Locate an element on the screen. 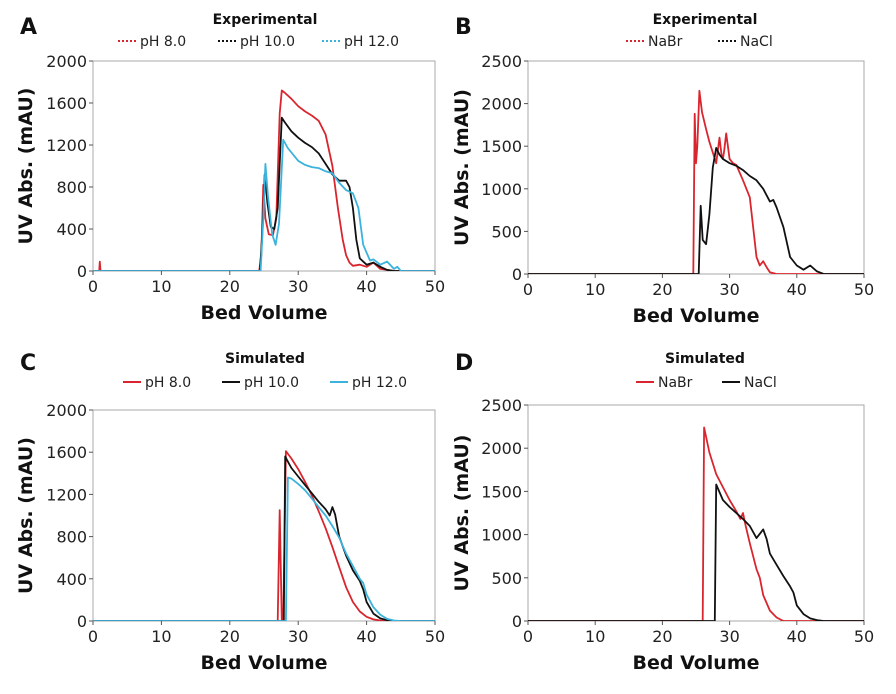 This screenshot has height=694, width=896. y-axis: 0 500 1000 1500 2000 2500 is located at coordinates (504, 513).